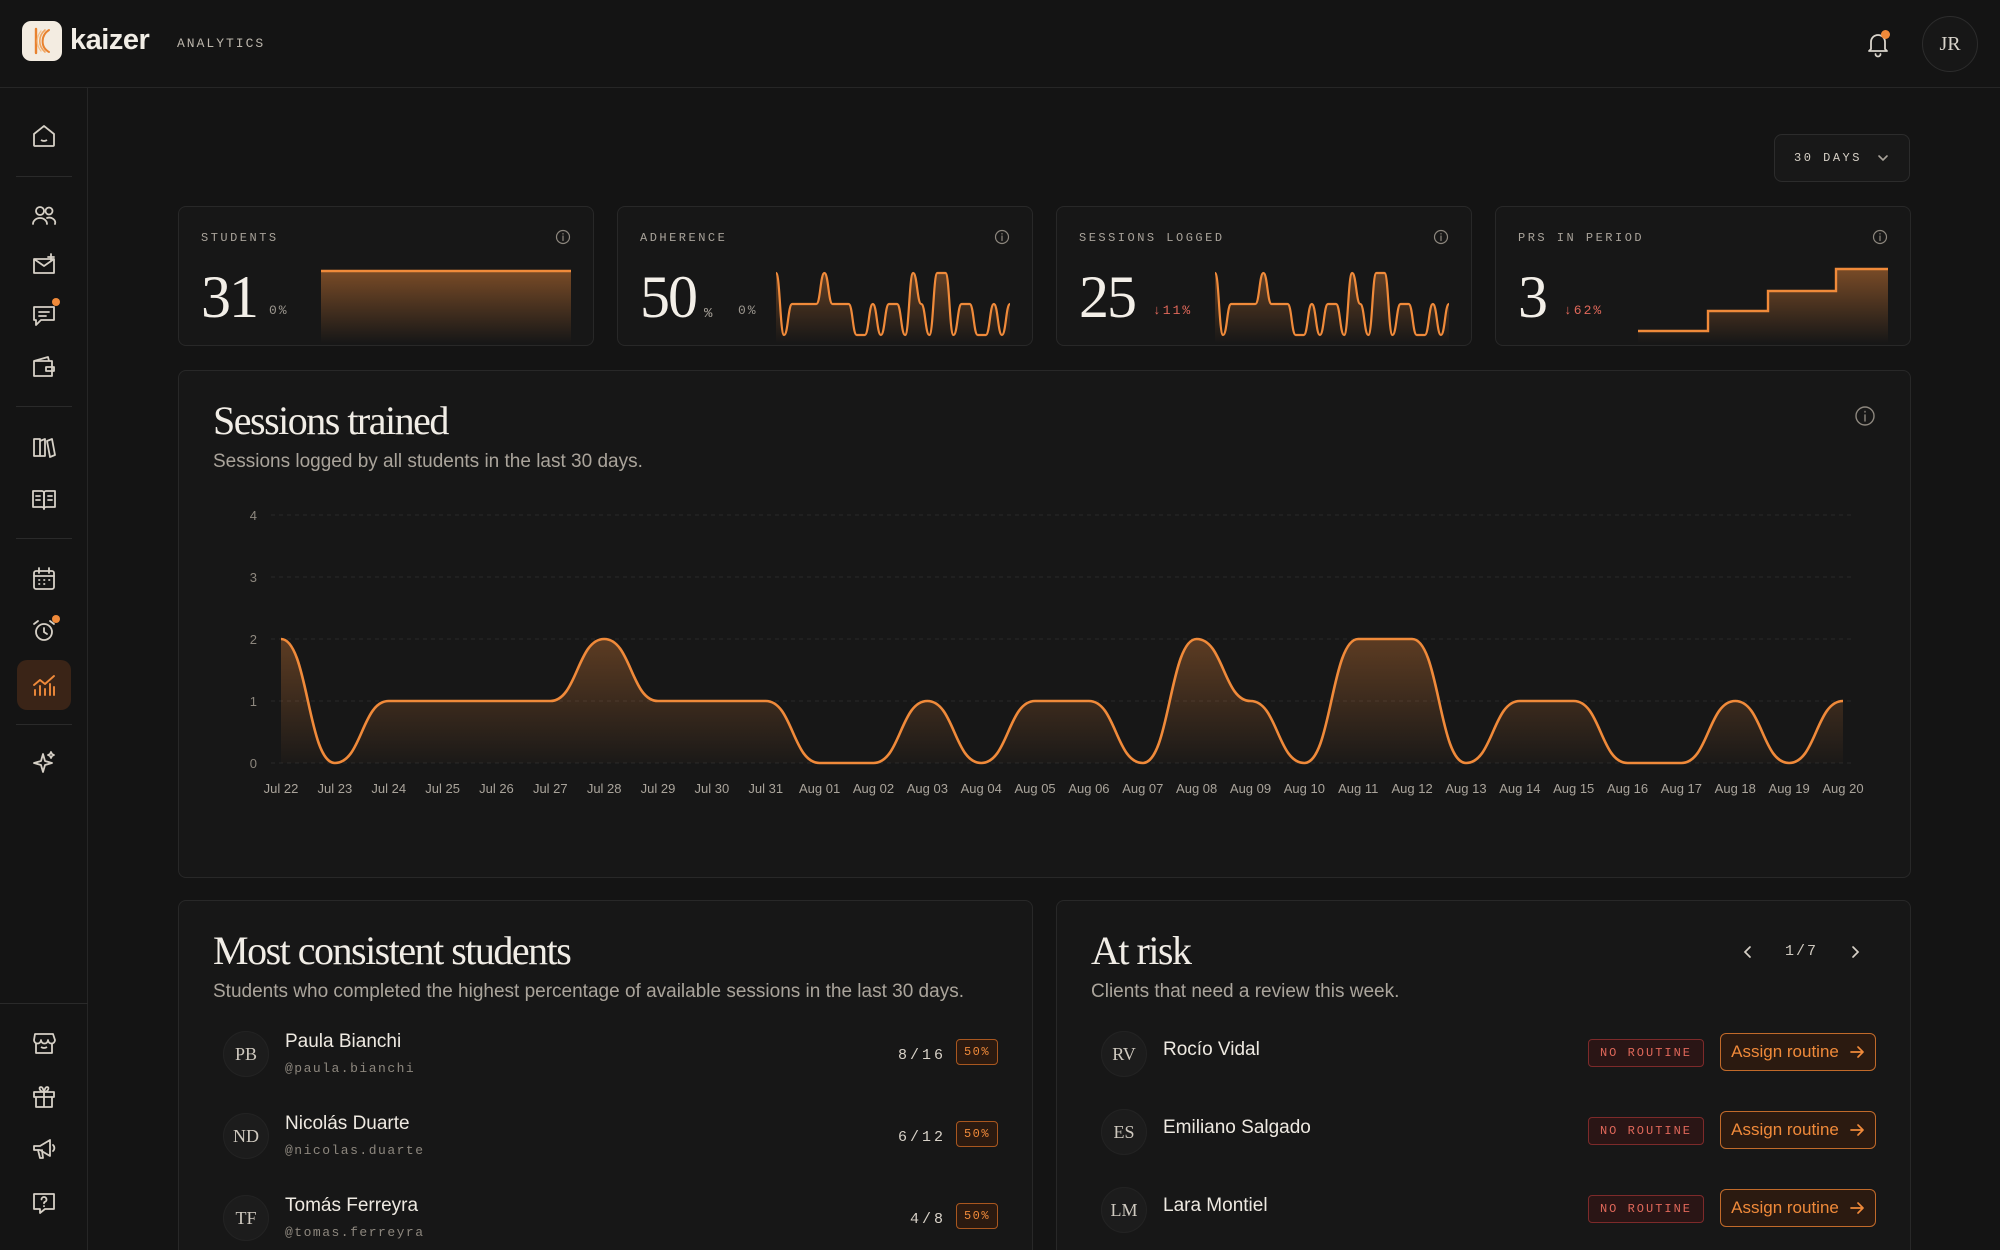  I want to click on sidebar-item-calendar, so click(44, 579).